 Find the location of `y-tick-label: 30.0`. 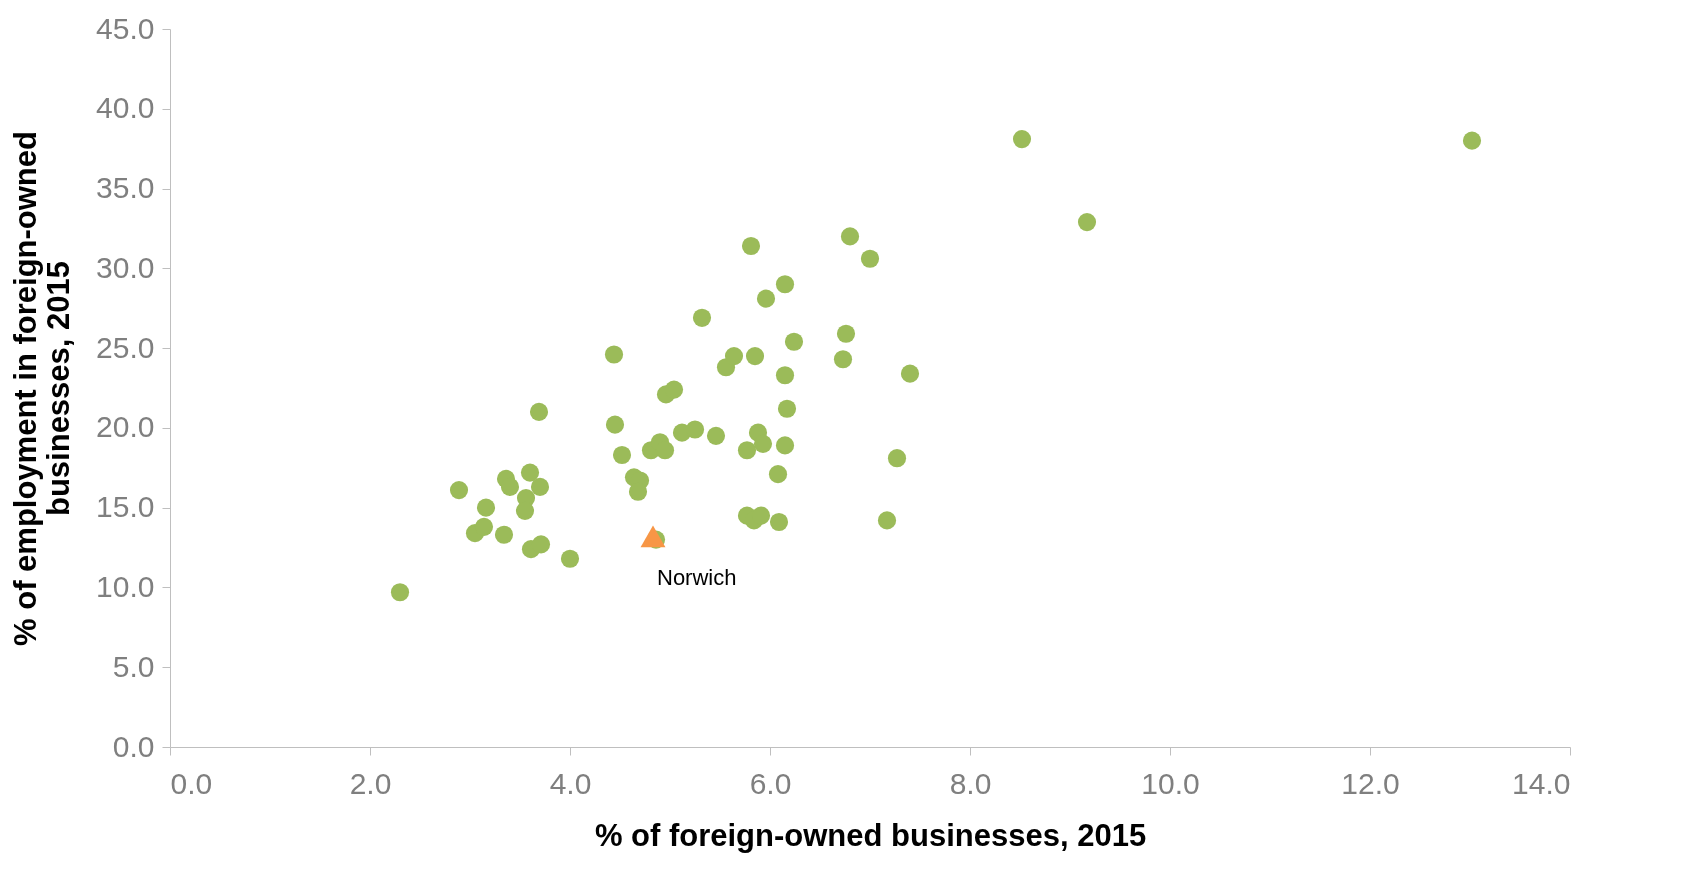

y-tick-label: 30.0 is located at coordinates (125, 267).